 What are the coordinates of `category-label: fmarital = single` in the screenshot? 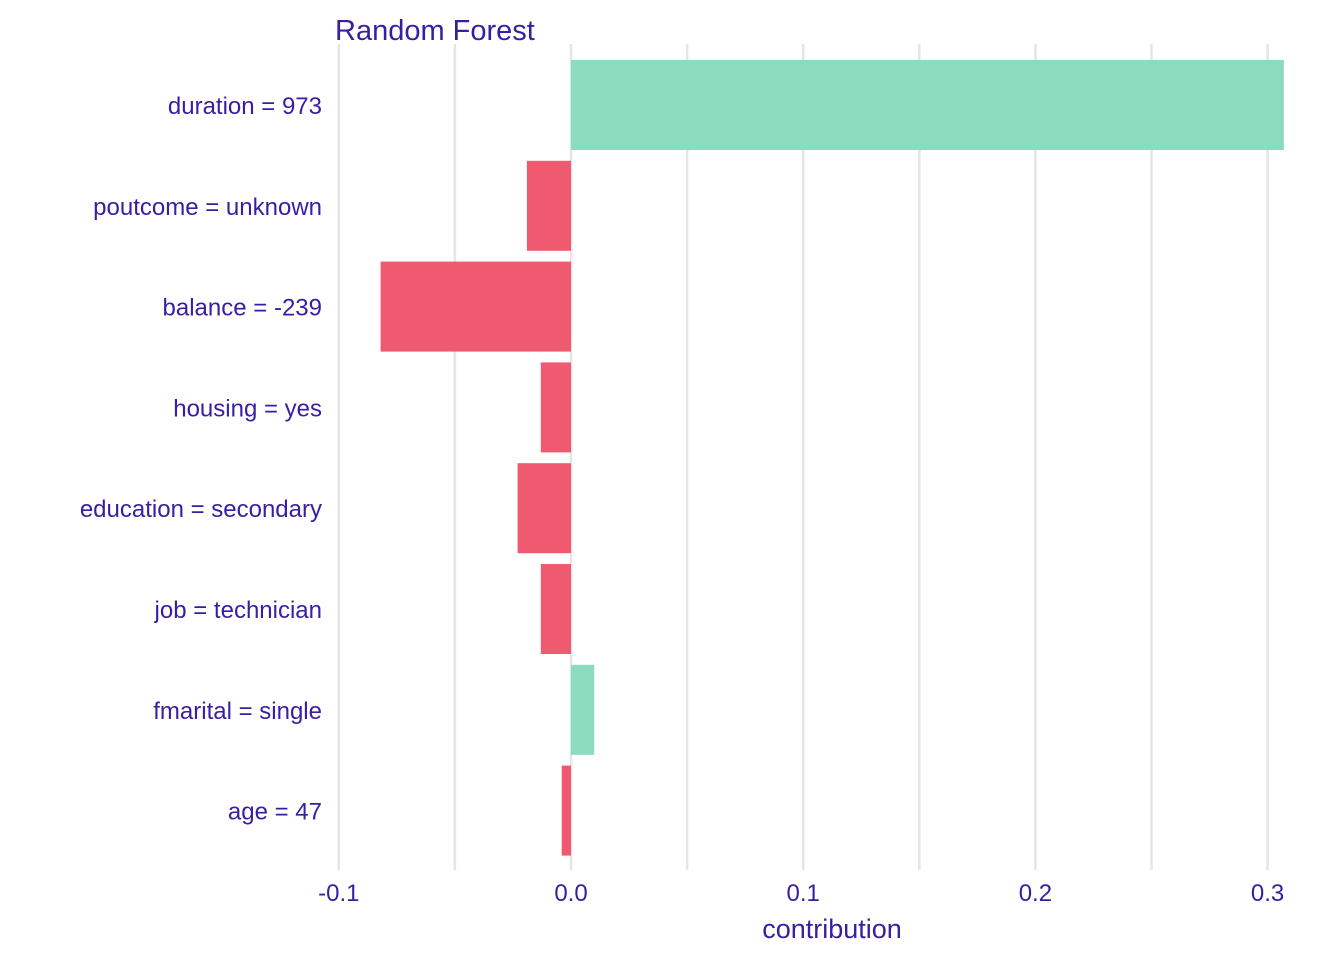 It's located at (237, 711).